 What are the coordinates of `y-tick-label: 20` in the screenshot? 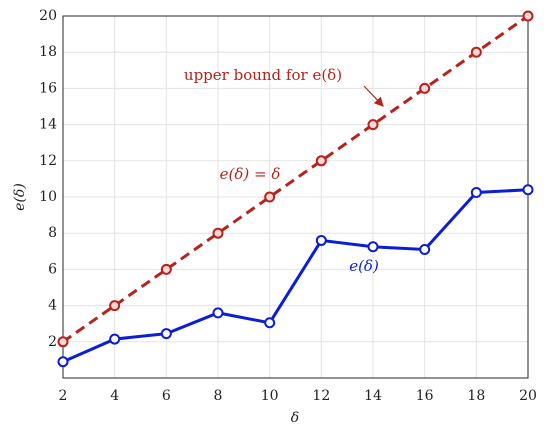 It's located at (48, 16).